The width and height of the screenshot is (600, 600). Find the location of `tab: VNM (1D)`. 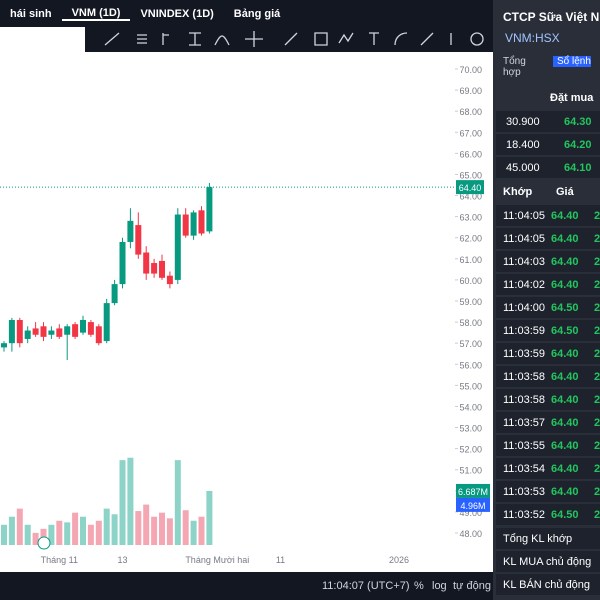

tab: VNM (1D) is located at coordinates (96, 14).